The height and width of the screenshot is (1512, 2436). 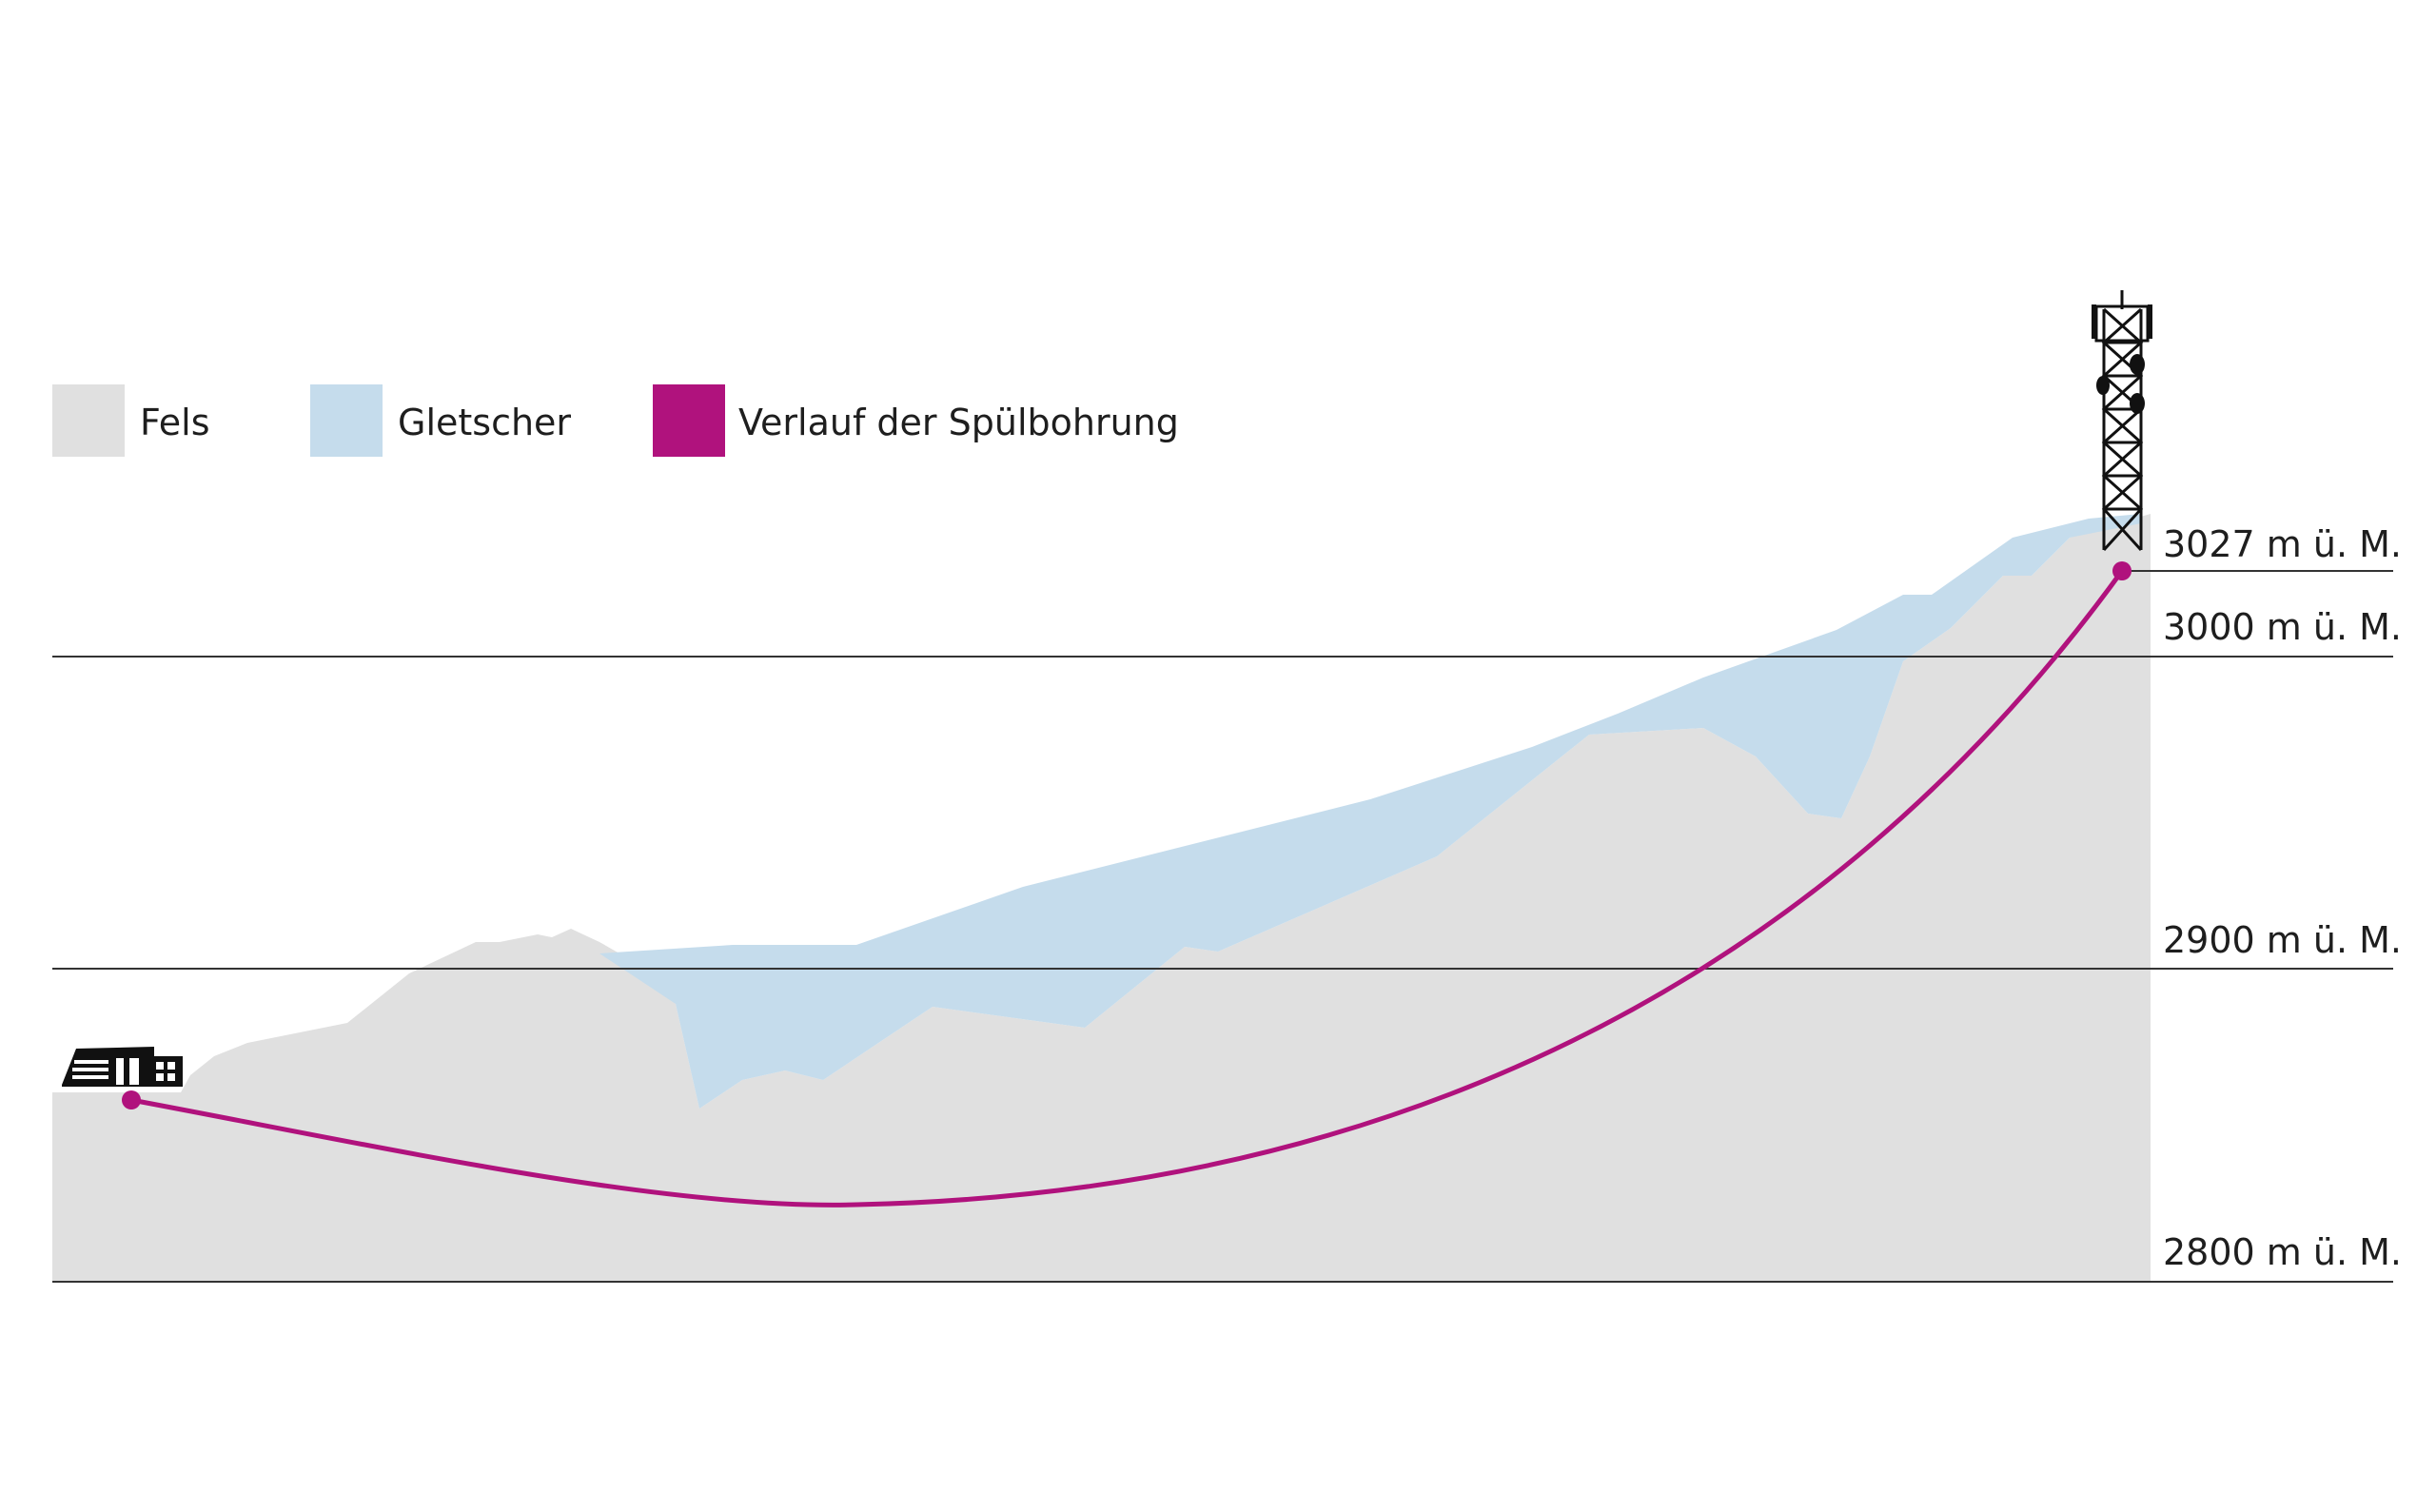 What do you see at coordinates (2282, 940) in the screenshot?
I see `elevation-label-2900: 2900 m ü. M.` at bounding box center [2282, 940].